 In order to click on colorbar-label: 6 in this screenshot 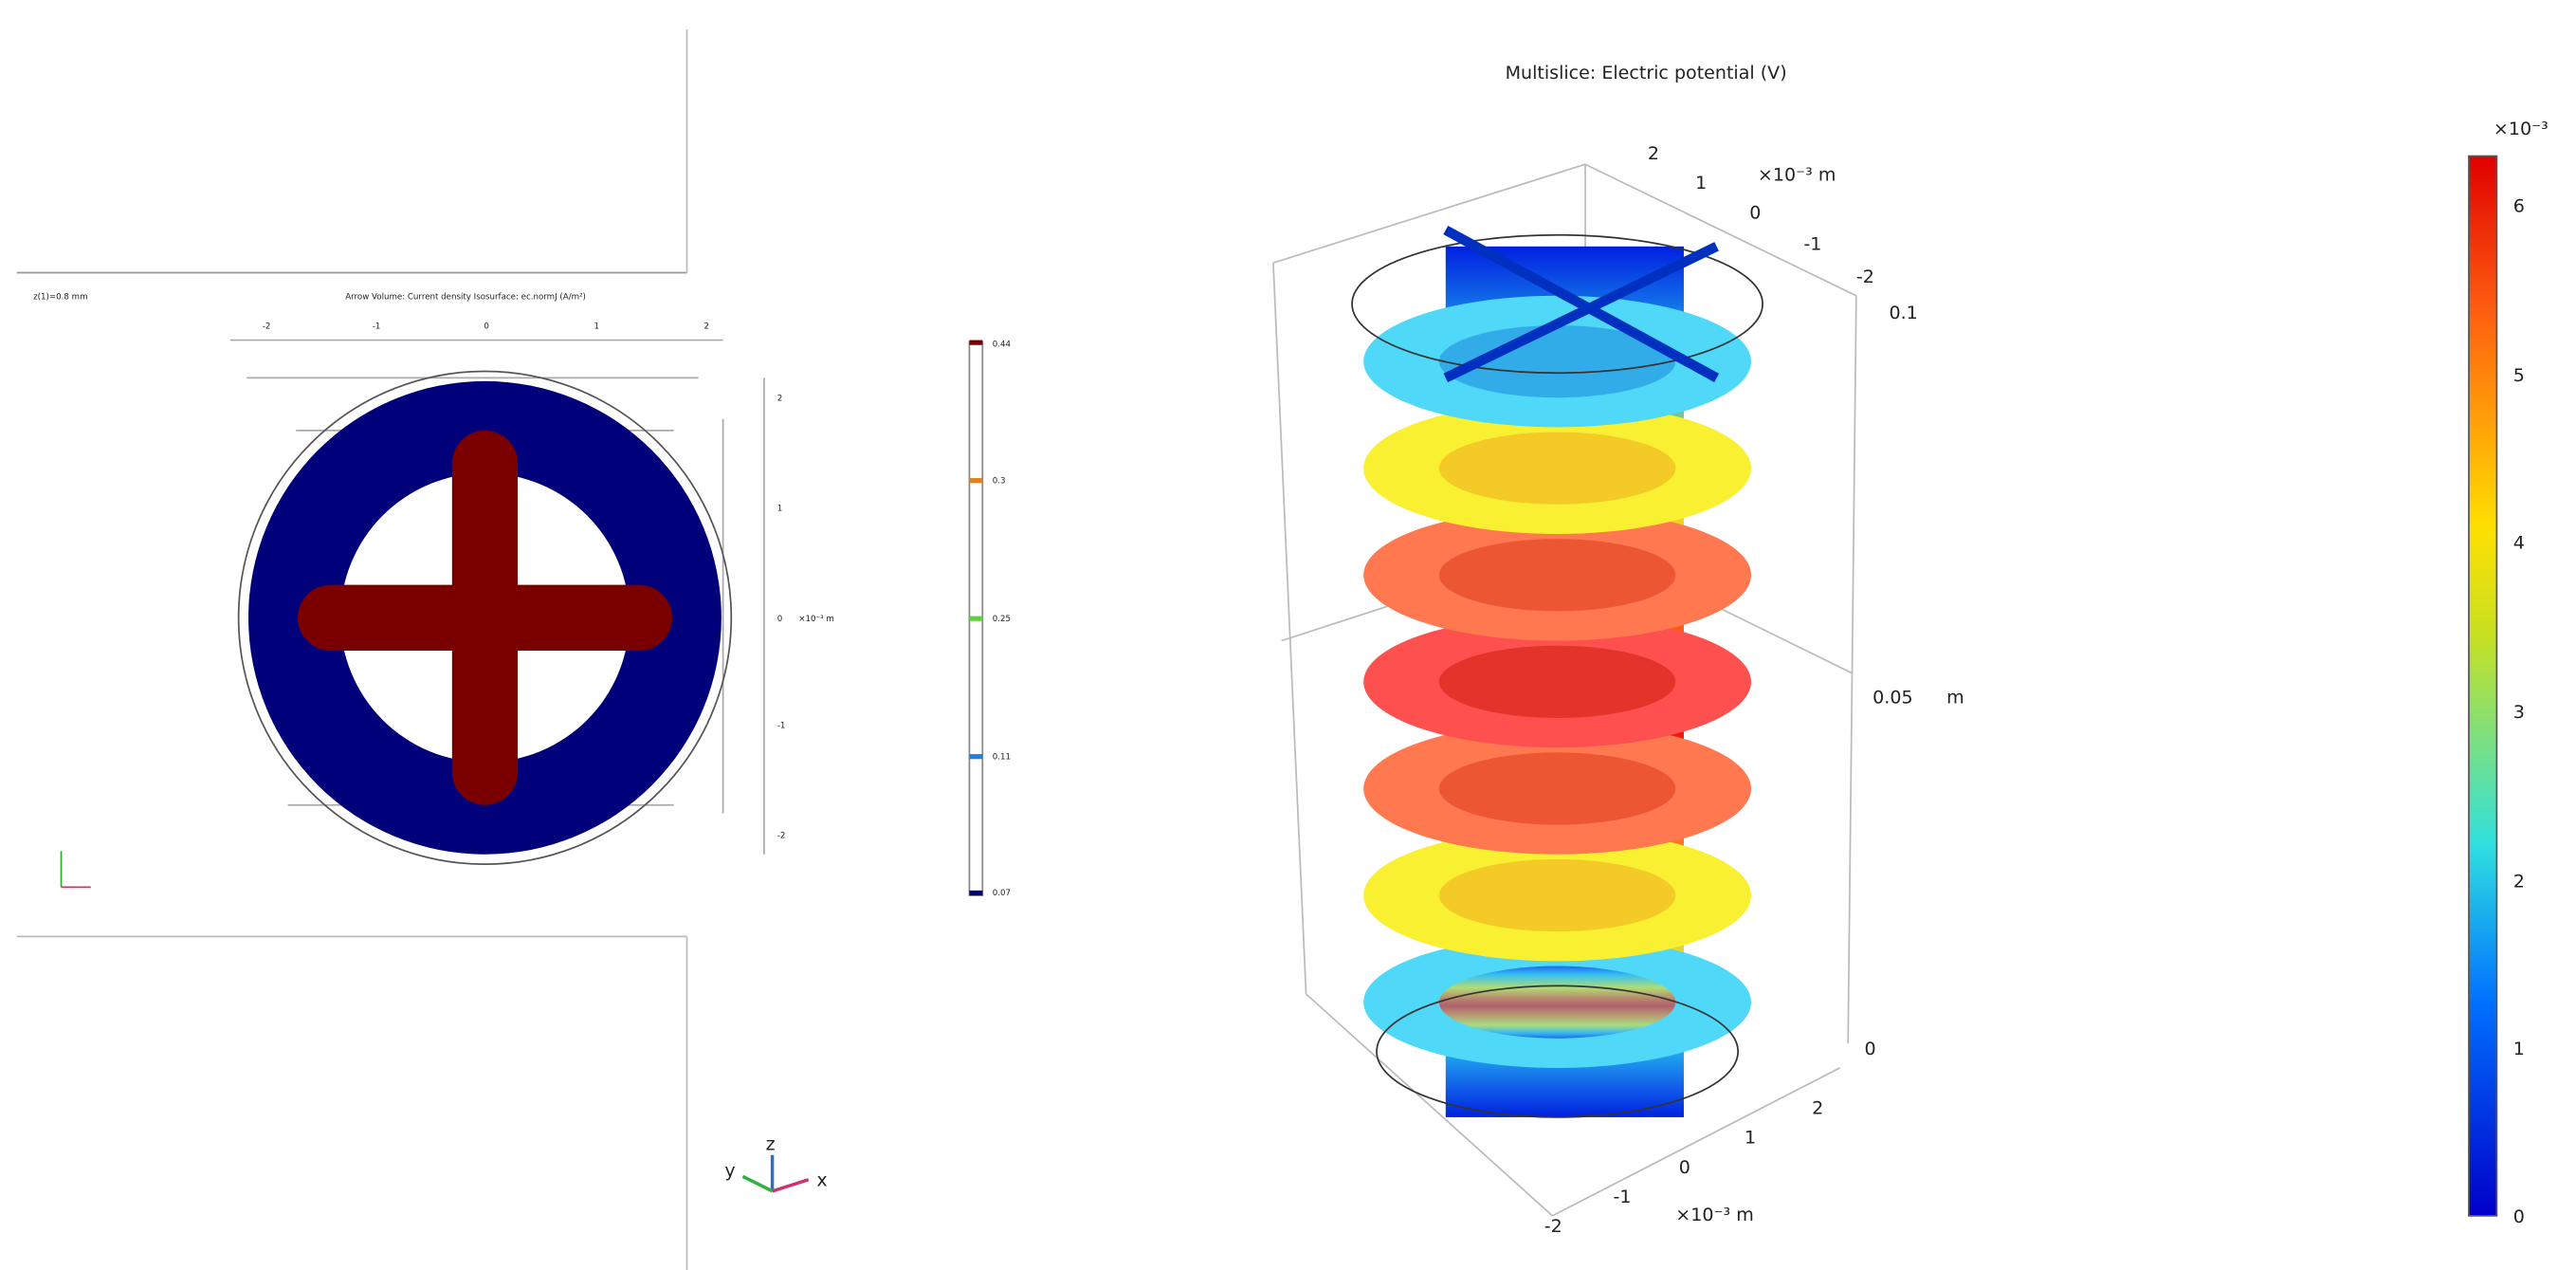, I will do `click(2519, 205)`.